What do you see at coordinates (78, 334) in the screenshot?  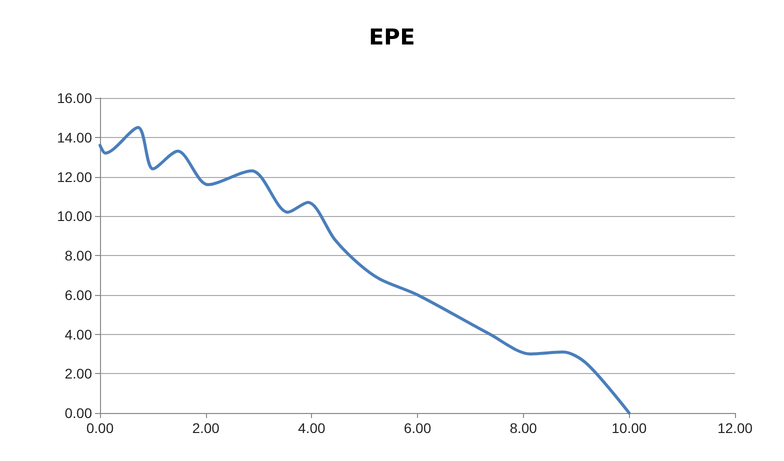 I see `y-tick-label: 4.00` at bounding box center [78, 334].